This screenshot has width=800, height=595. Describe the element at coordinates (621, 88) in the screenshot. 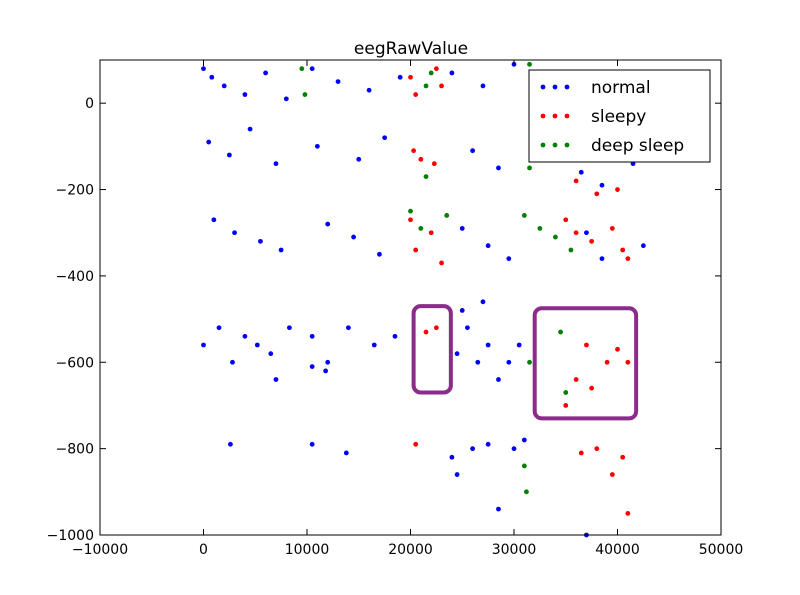

I see `legend-label: normal` at that location.